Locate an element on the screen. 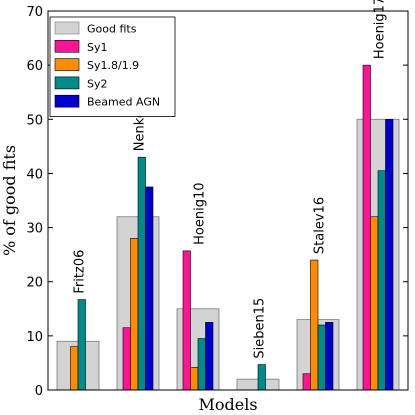 Image resolution: width=415 pixels, height=415 pixels. bar-sy1-nenkova08 is located at coordinates (126, 359).